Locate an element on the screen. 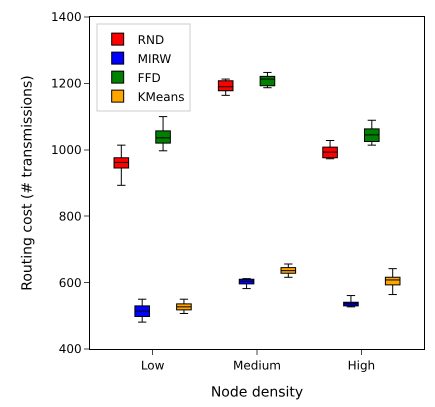  y-tick-label: 400 is located at coordinates (70, 349).